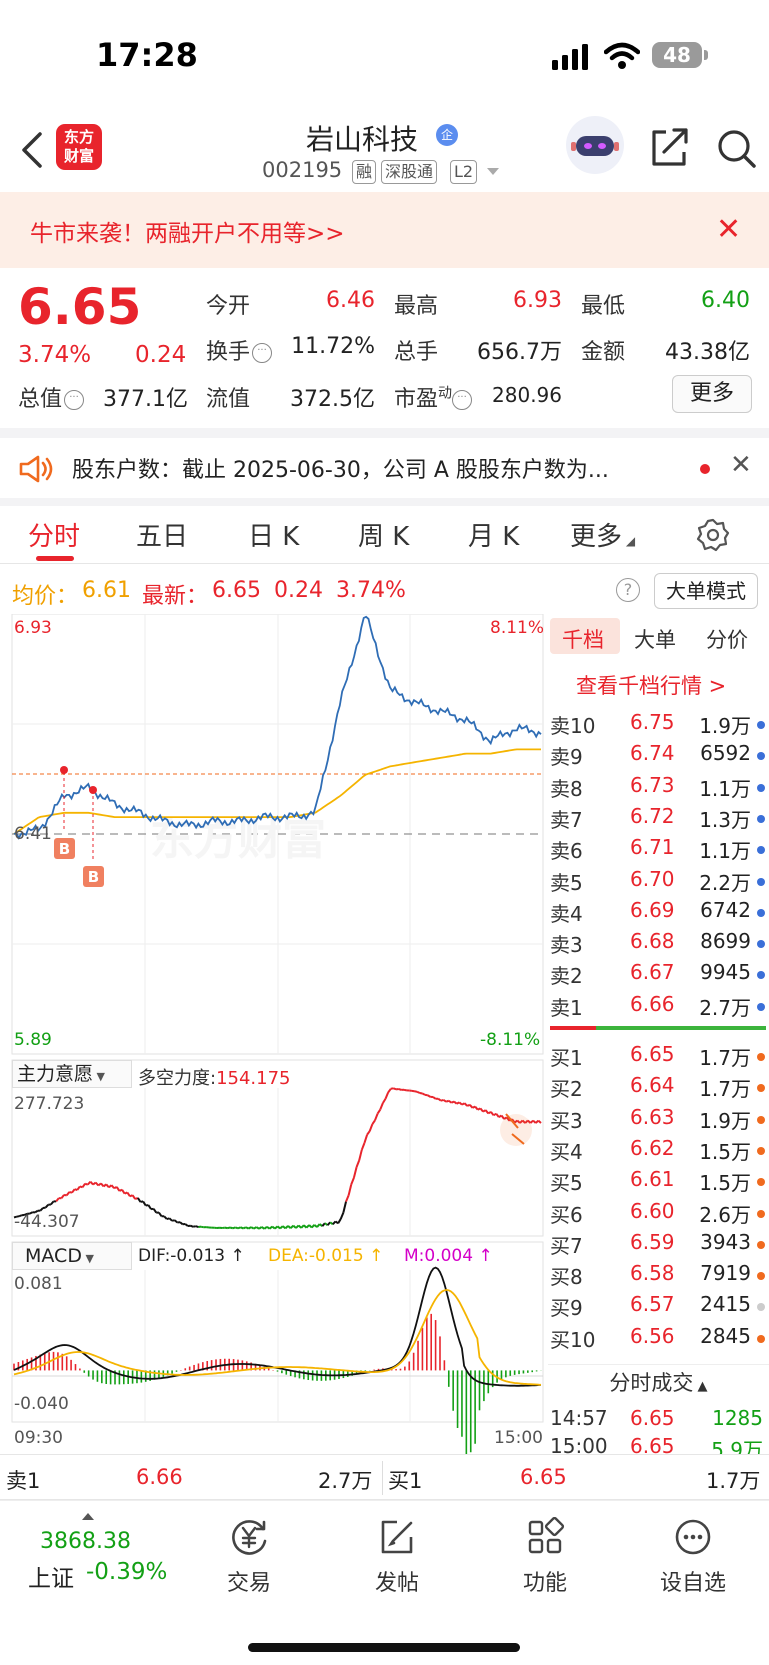 The image size is (769, 1665). What do you see at coordinates (51, 1579) in the screenshot?
I see `index-name: 上证` at bounding box center [51, 1579].